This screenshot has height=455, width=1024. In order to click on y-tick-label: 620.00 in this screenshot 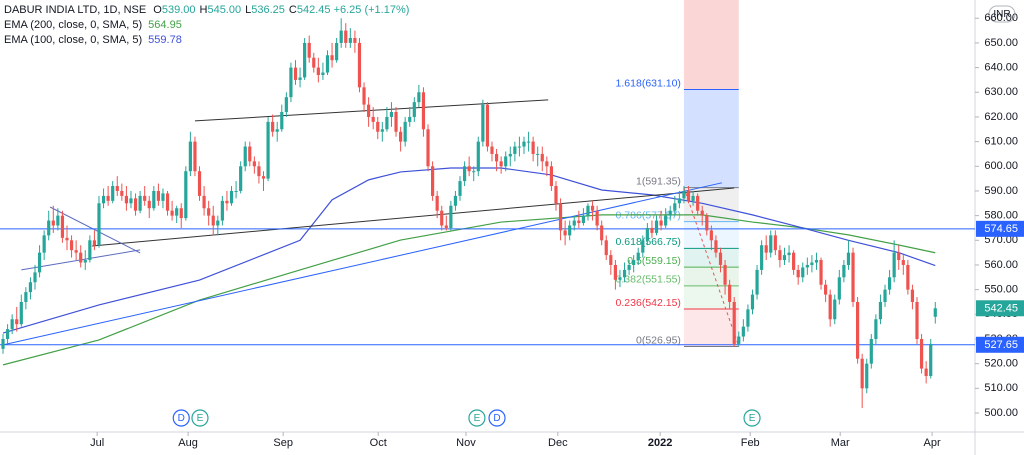, I will do `click(1001, 117)`.